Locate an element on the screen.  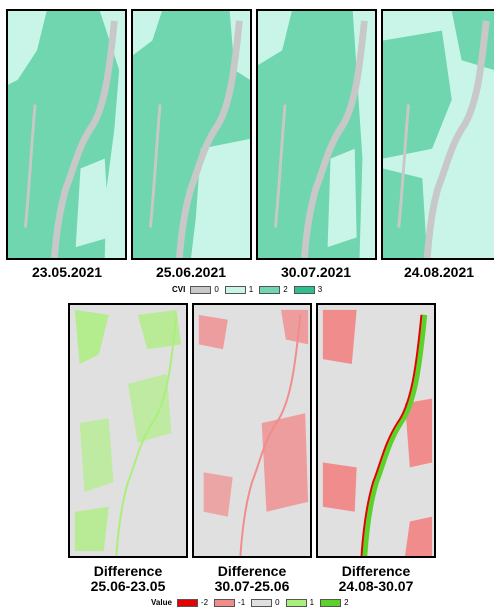
difference-label-line2: 30.07-25.06 is located at coordinates (252, 586).